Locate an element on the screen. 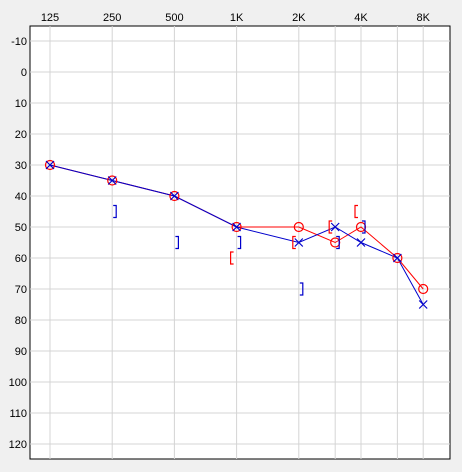  frequency-axis: 125 250 500 1K 2K 4K 8K is located at coordinates (236, 18).